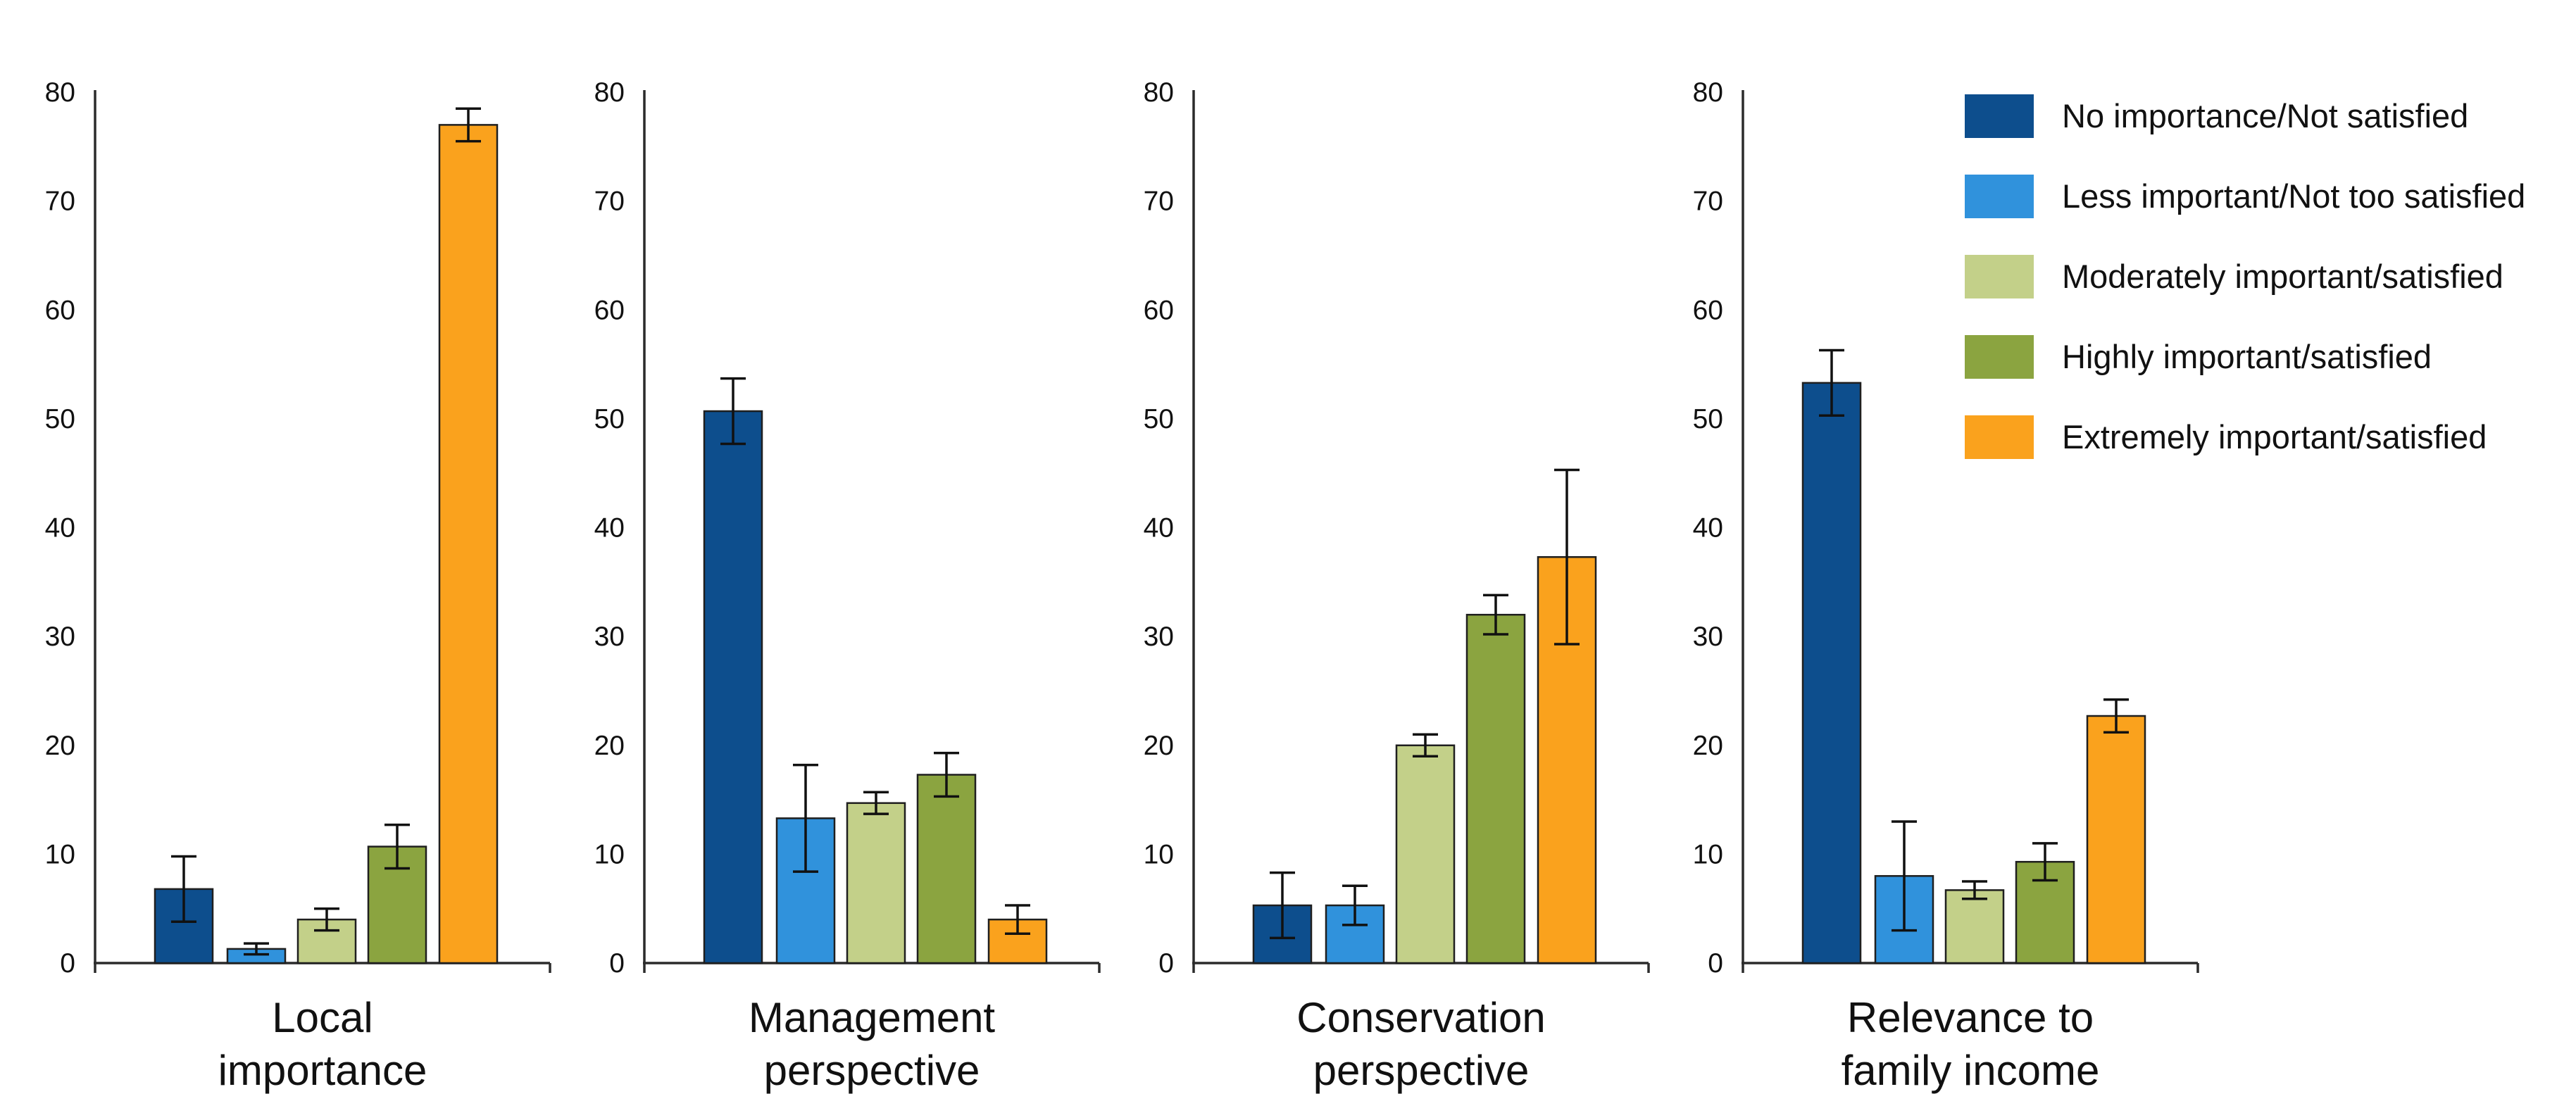 This screenshot has height=1094, width=2576. I want to click on category-label-line1: Management, so click(872, 1017).